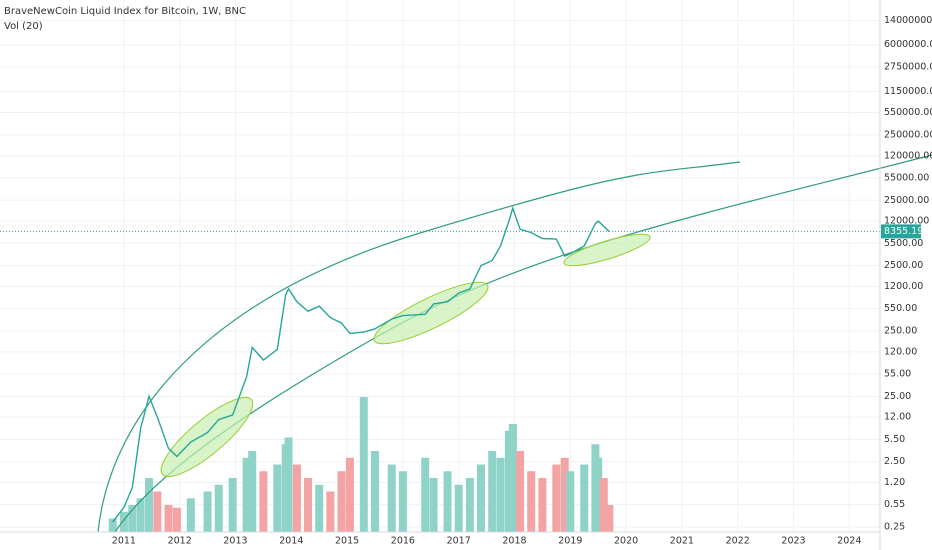  What do you see at coordinates (908, 20) in the screenshot?
I see `y-tick-label: 14000000.00` at bounding box center [908, 20].